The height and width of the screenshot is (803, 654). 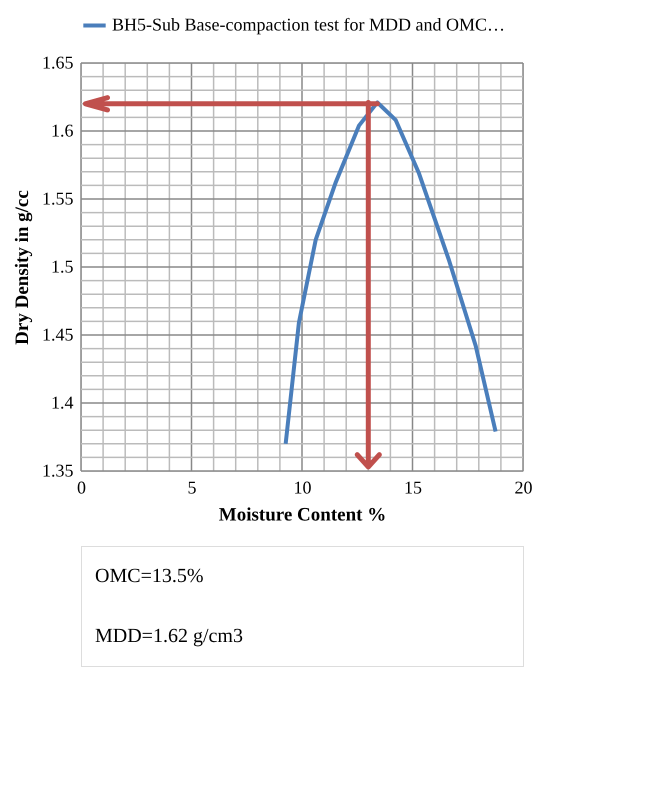 I want to click on y-tick-label: 1.4, so click(x=62, y=402).